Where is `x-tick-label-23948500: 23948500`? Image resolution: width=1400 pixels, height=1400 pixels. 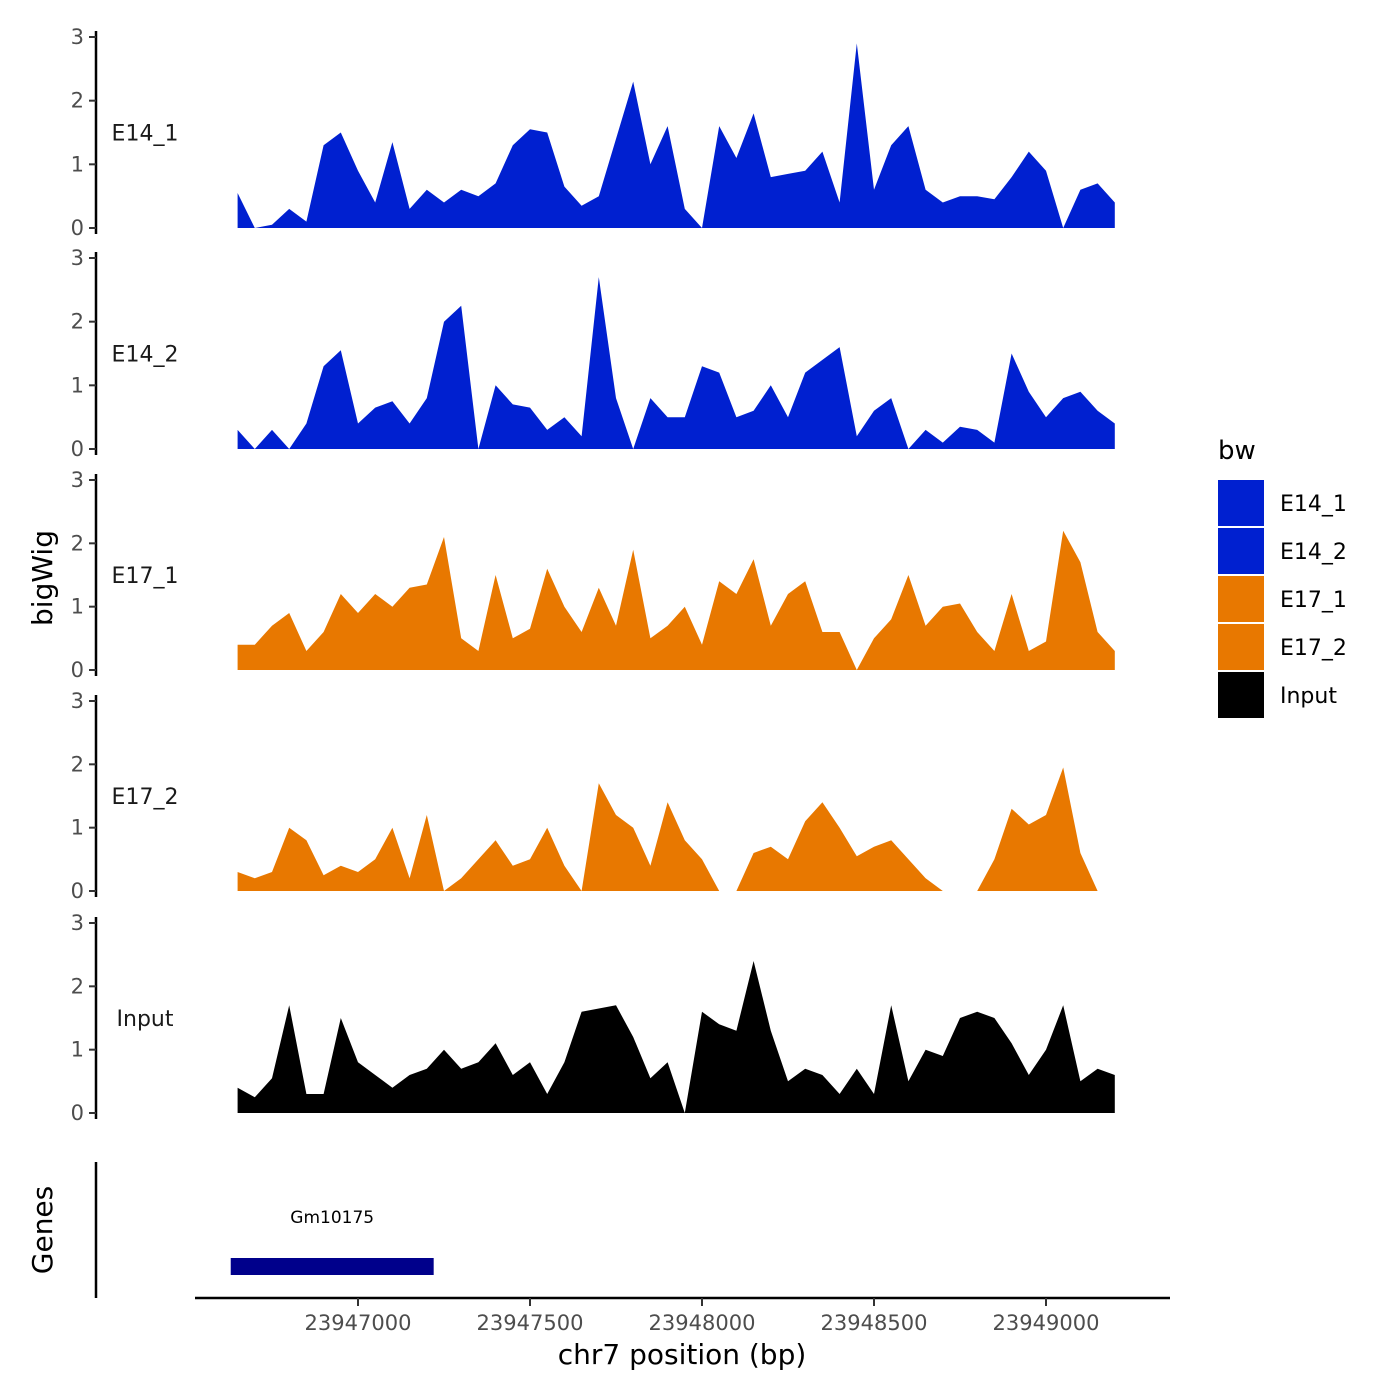
x-tick-label-23948500: 23948500 is located at coordinates (874, 1323).